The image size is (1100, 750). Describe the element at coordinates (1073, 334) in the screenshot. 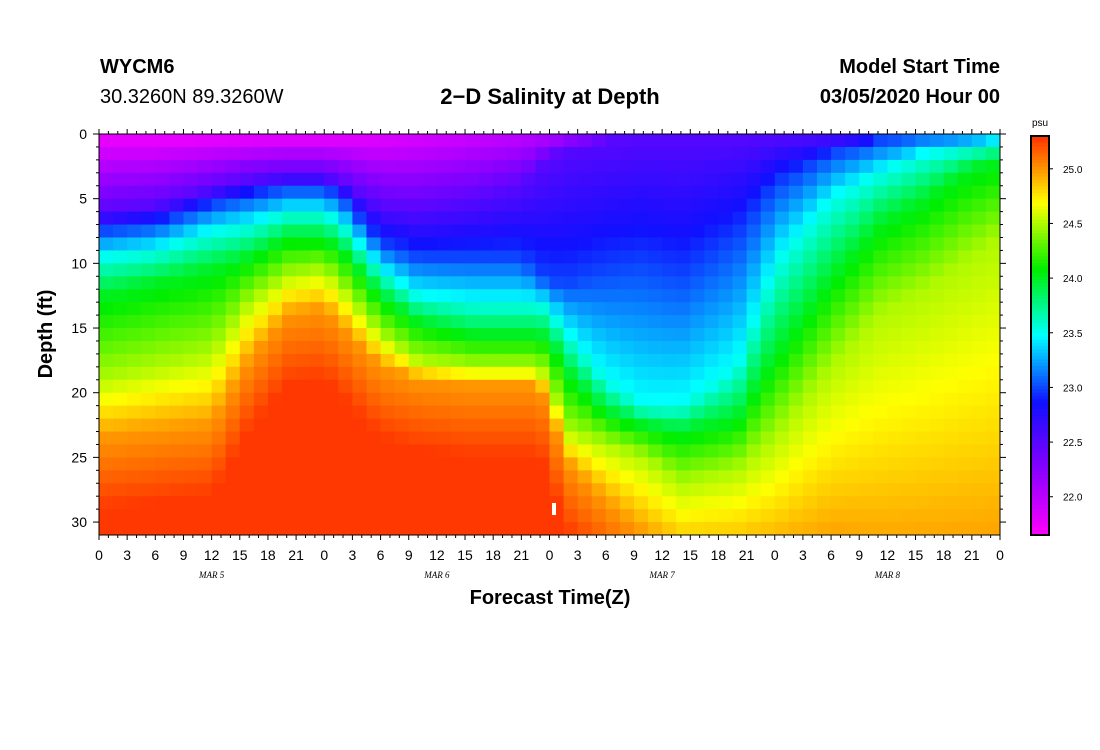

I see `colorbar-tick-label: 23.5` at that location.